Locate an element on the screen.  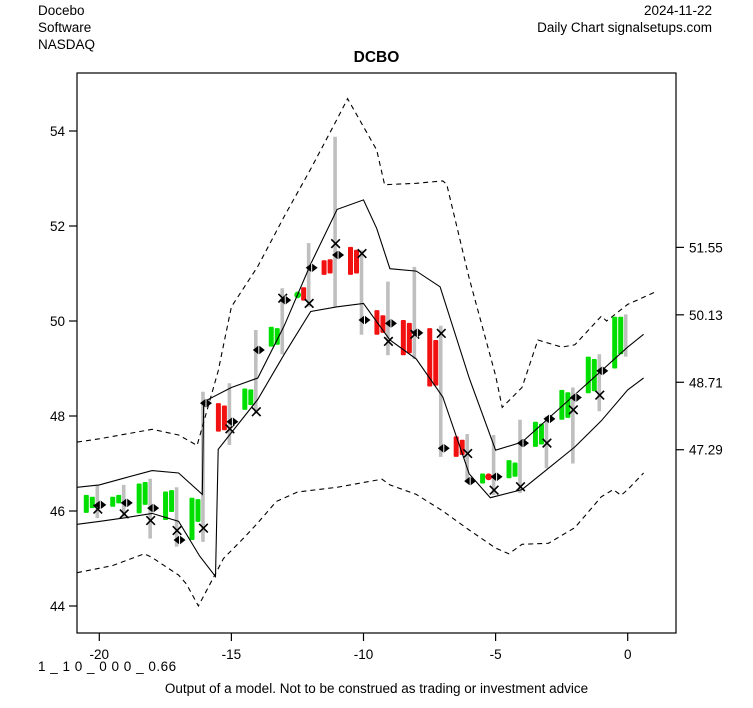
right-axis-tick-label: 51.55 is located at coordinates (706, 247).